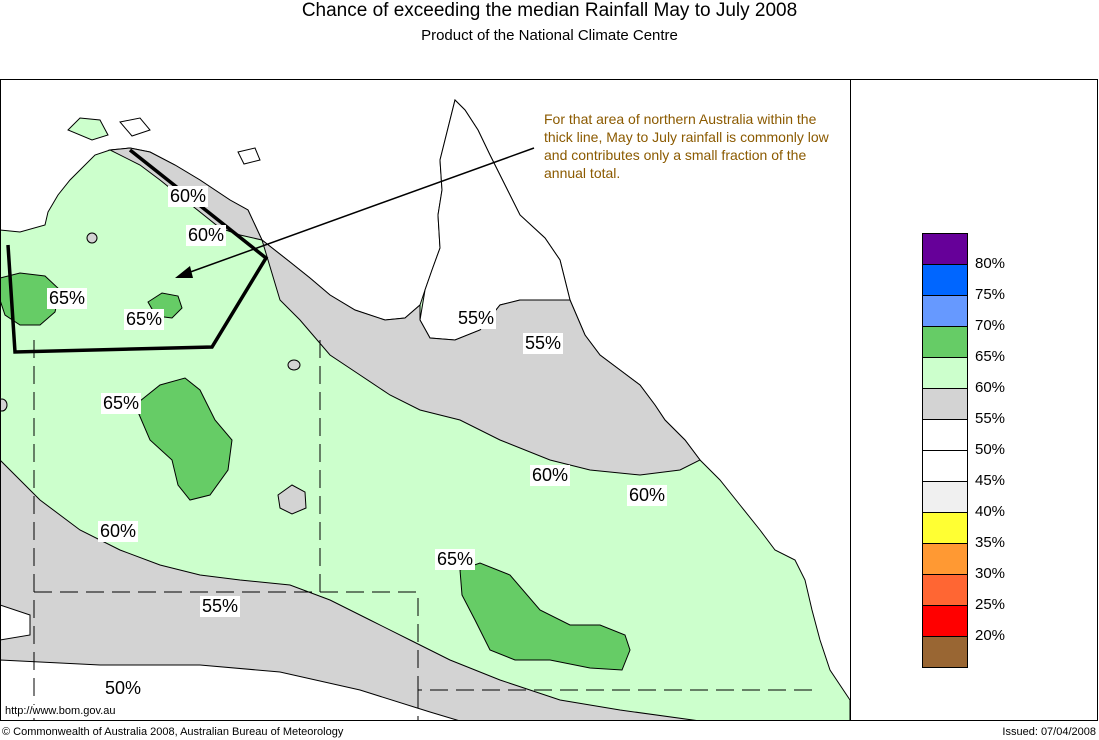 The width and height of the screenshot is (1099, 740). Describe the element at coordinates (990, 449) in the screenshot. I see `legend-label: 50%` at that location.